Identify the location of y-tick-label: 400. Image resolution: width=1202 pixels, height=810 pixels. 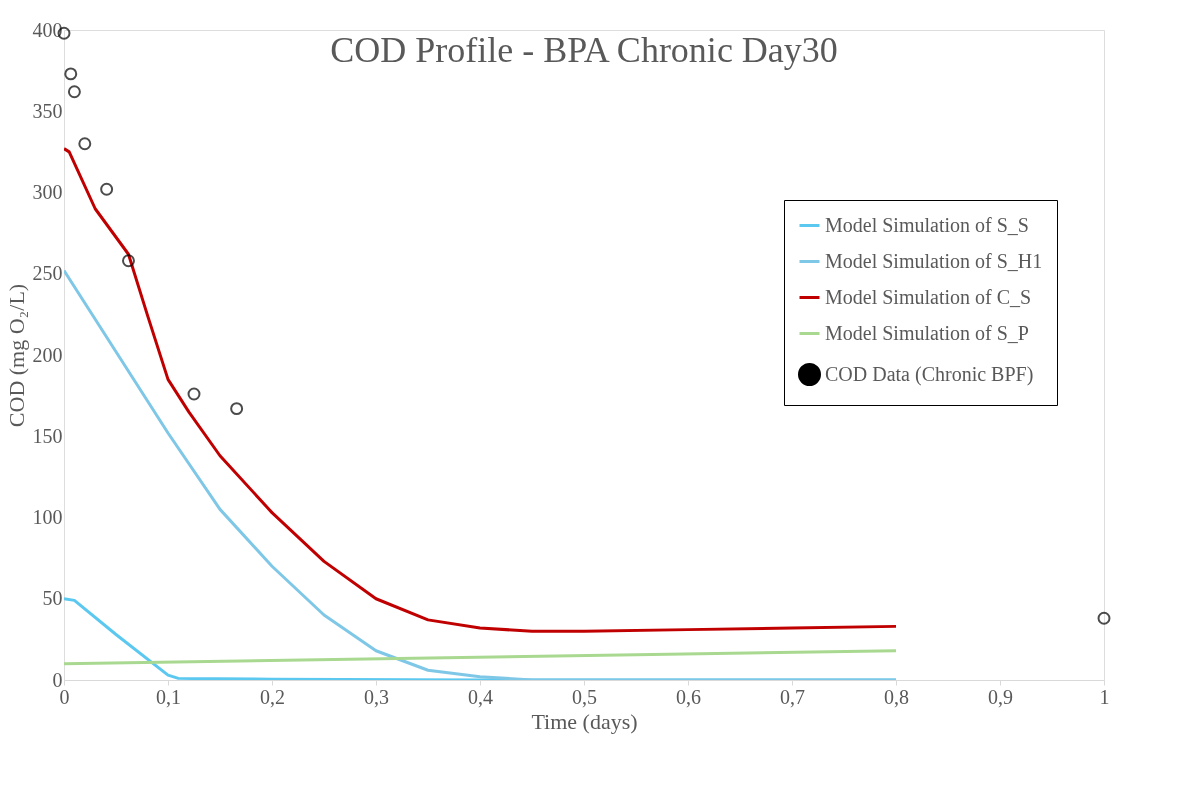
(47, 29).